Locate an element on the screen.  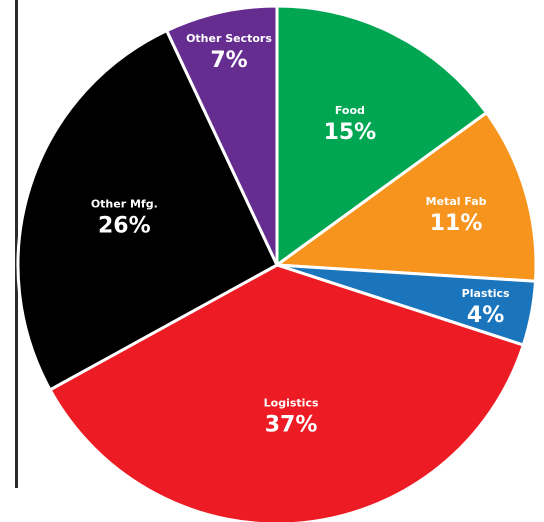
slice-percent-plastics: 4% is located at coordinates (485, 315).